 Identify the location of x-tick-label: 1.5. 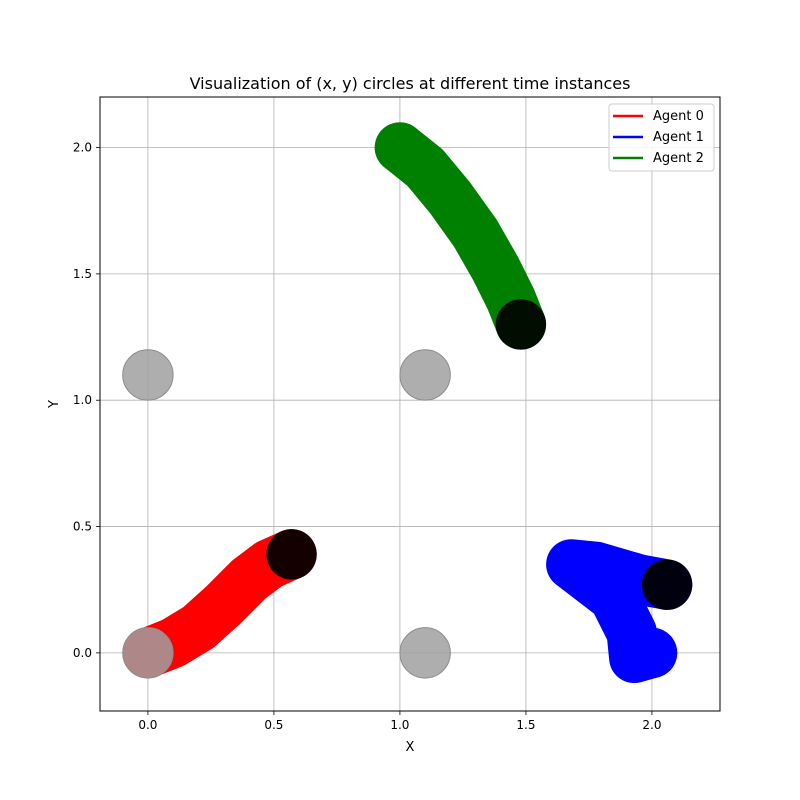
(525, 725).